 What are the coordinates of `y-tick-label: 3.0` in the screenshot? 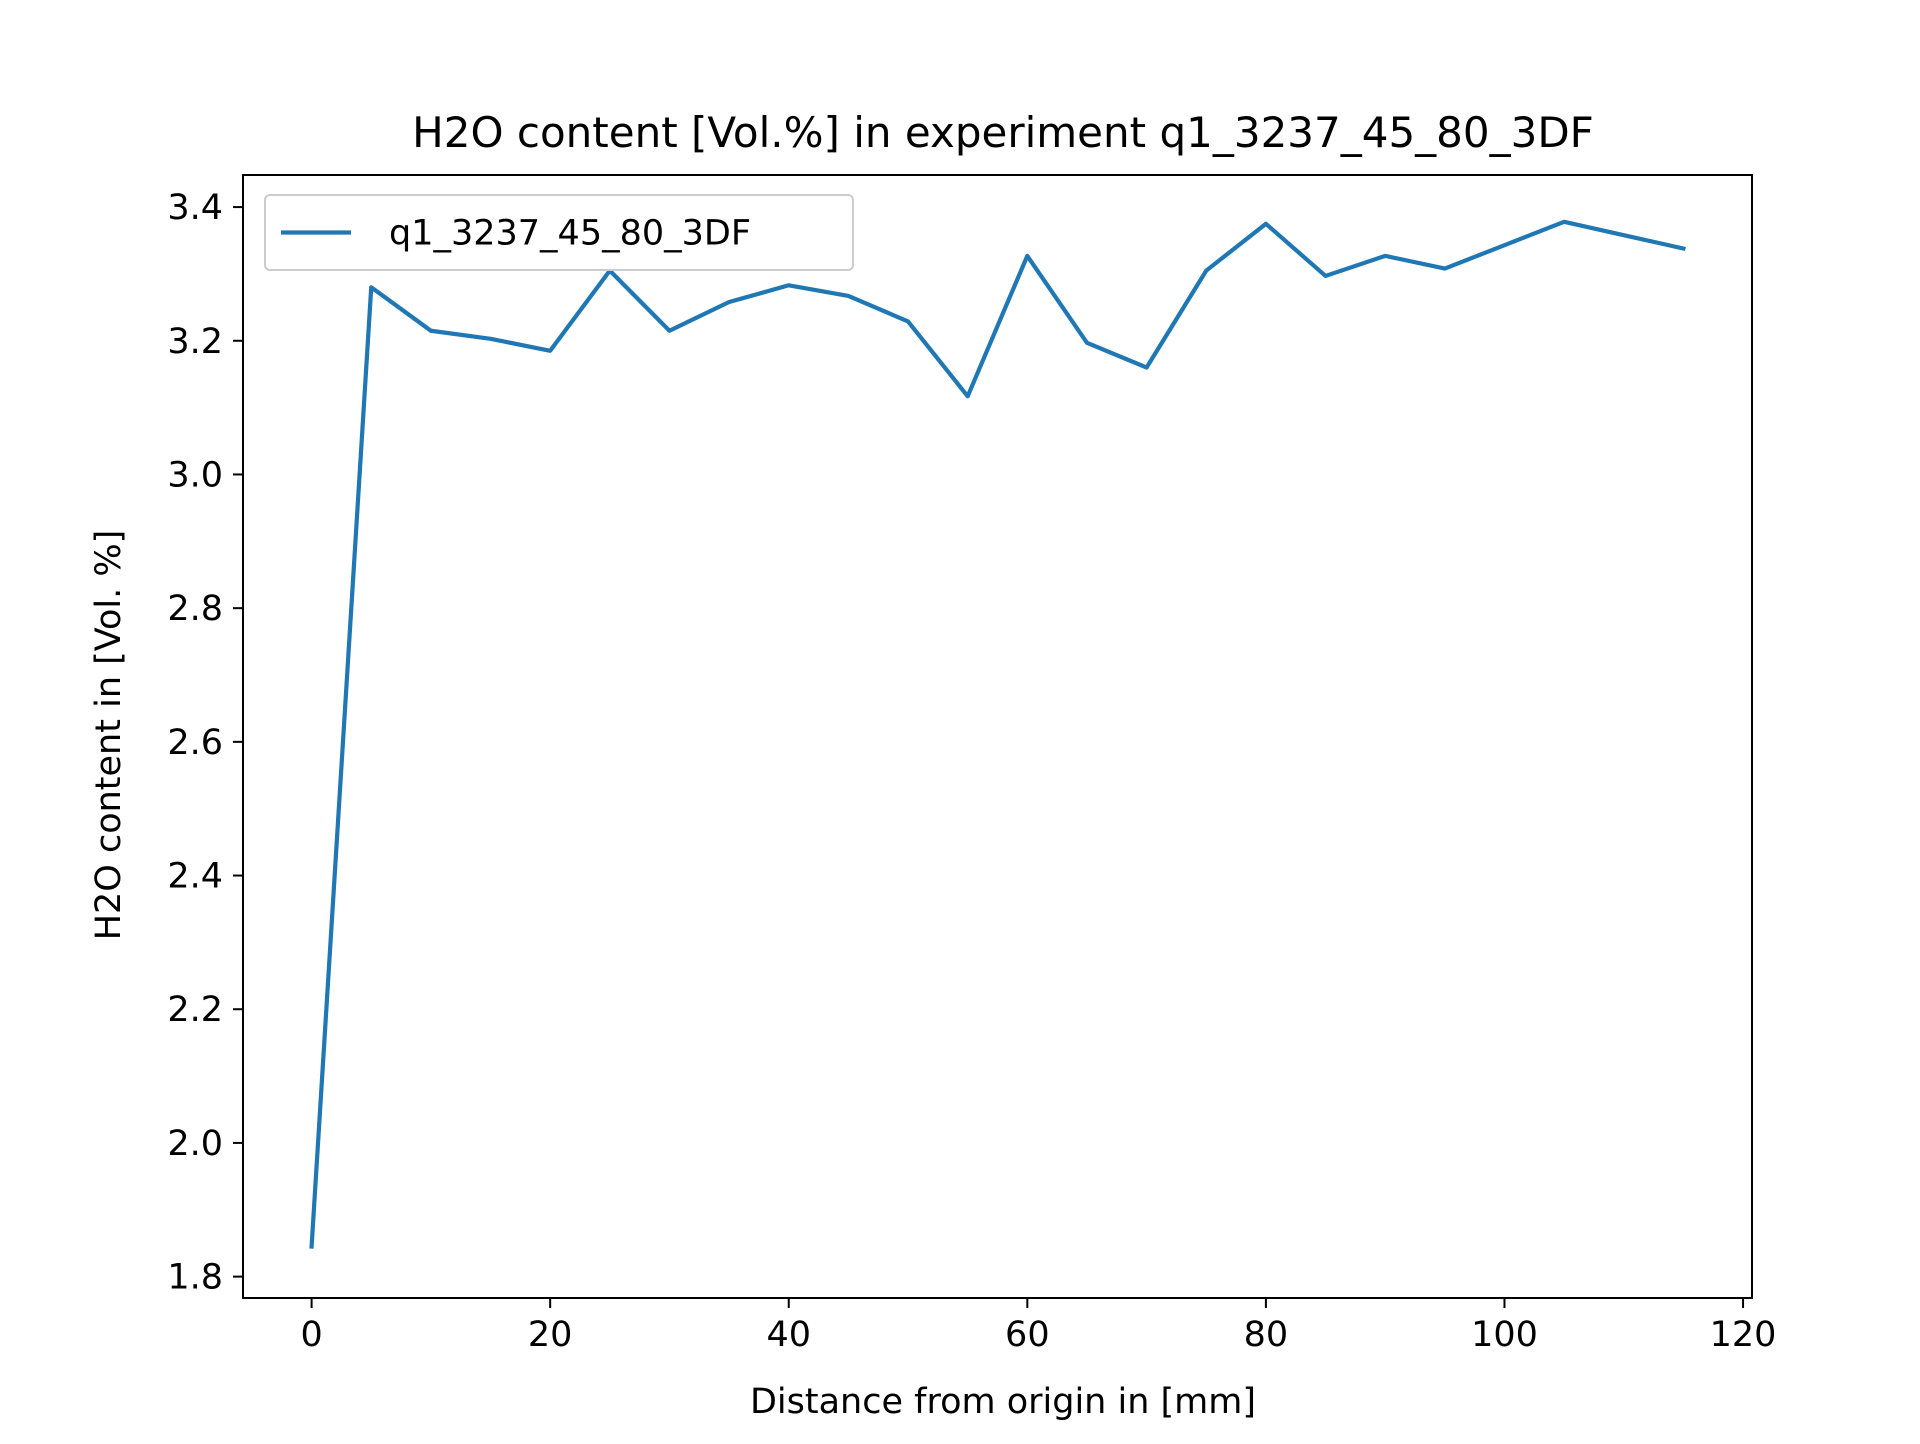 It's located at (195, 475).